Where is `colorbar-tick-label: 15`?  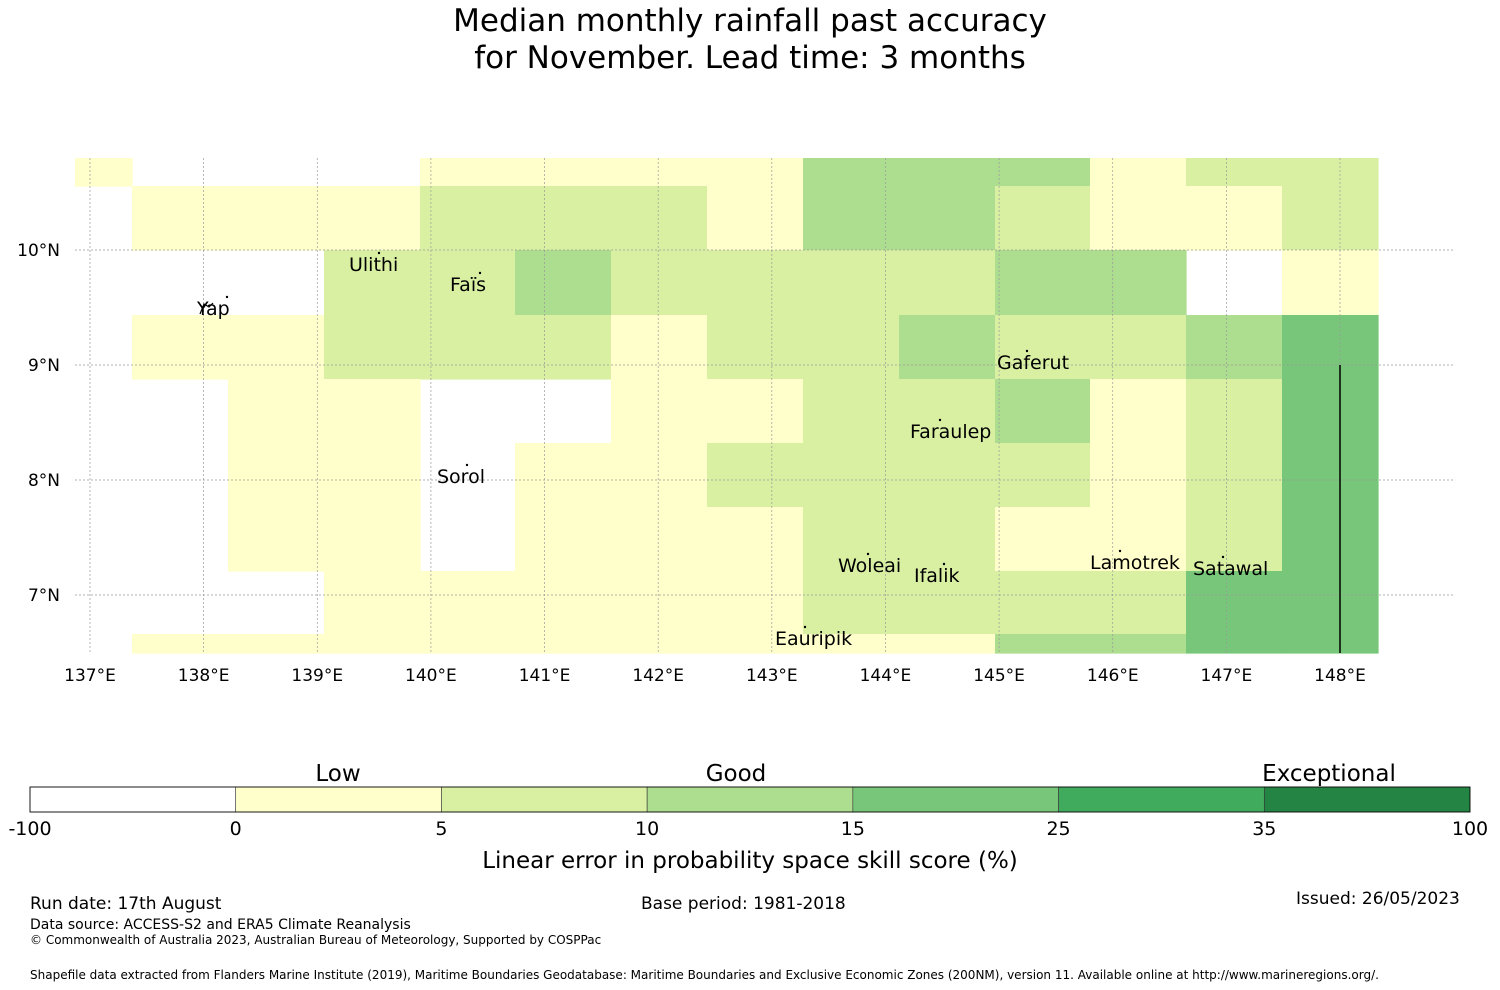 colorbar-tick-label: 15 is located at coordinates (853, 829).